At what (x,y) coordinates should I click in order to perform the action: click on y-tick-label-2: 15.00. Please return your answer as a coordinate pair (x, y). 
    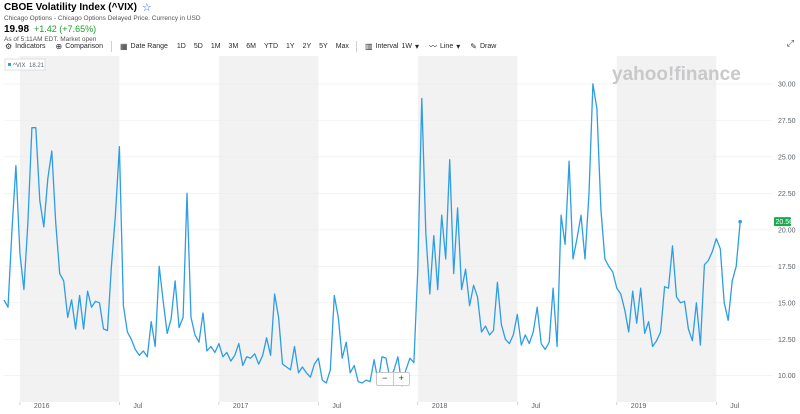
    Looking at the image, I should click on (787, 303).